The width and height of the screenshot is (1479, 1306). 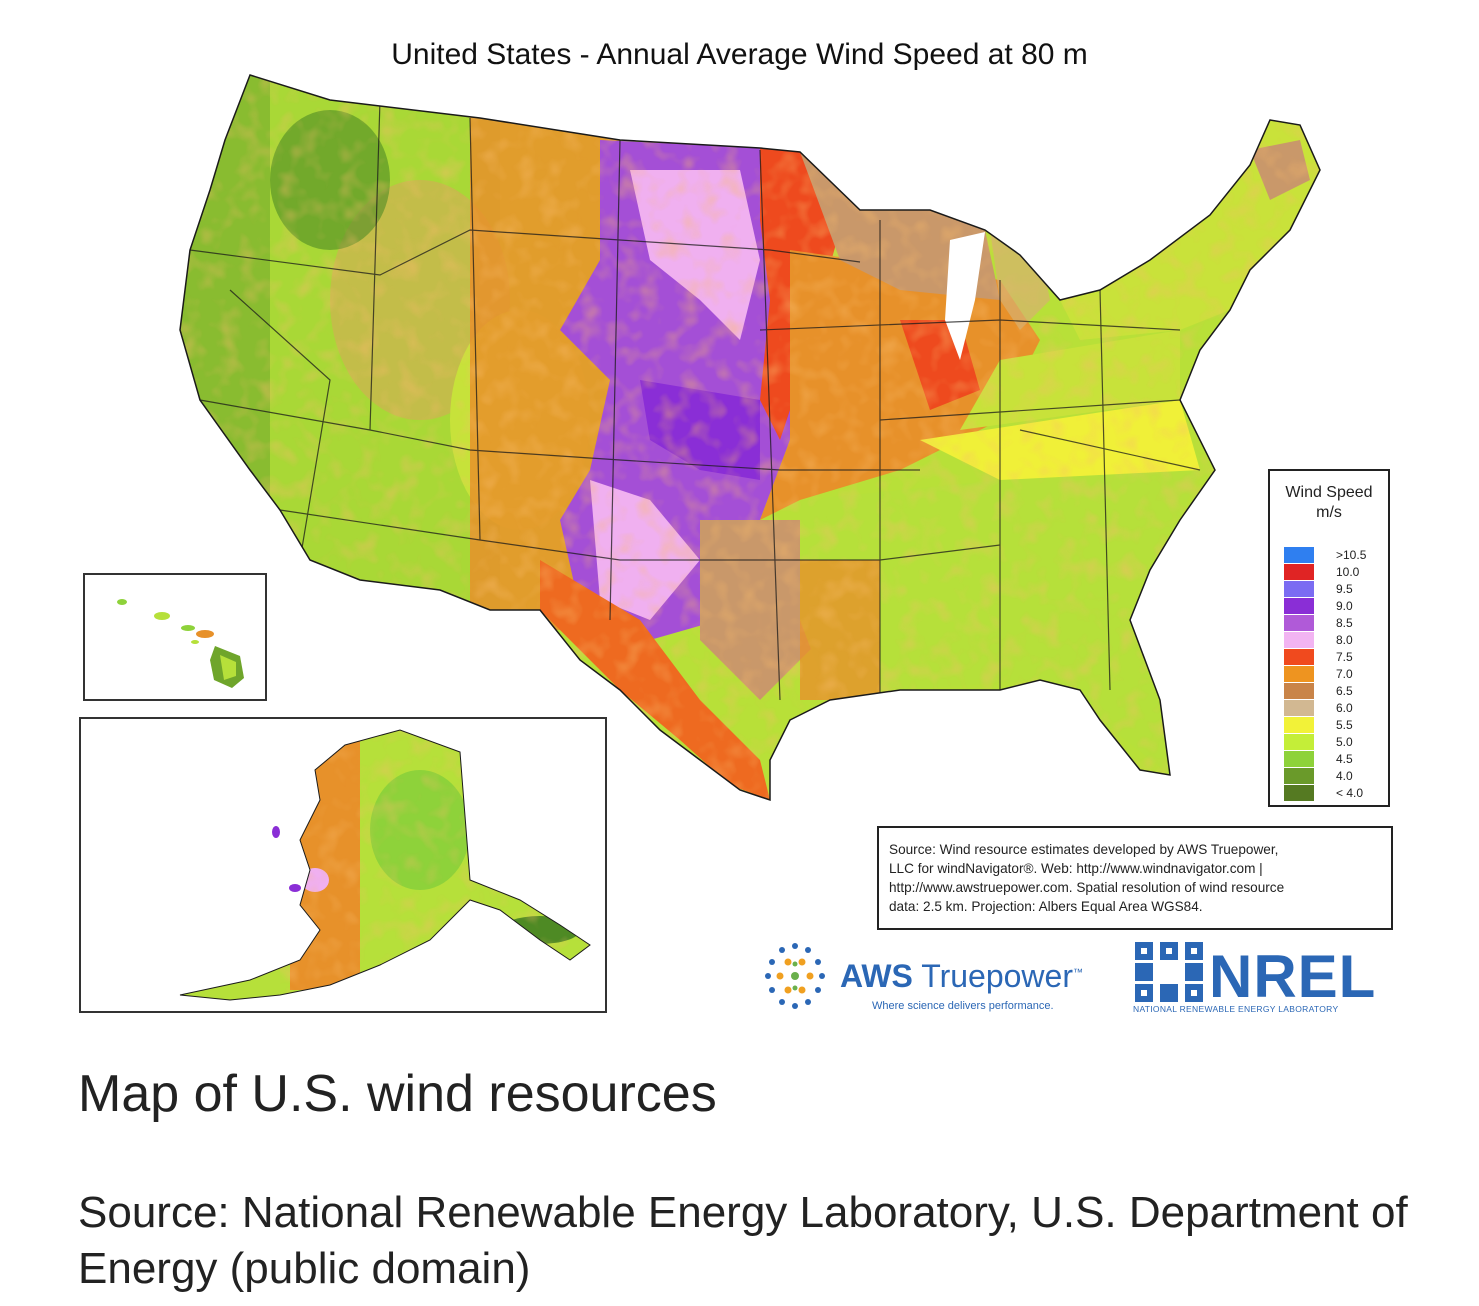 What do you see at coordinates (1329, 503) in the screenshot?
I see `legend-title: Wind Speed m/s` at bounding box center [1329, 503].